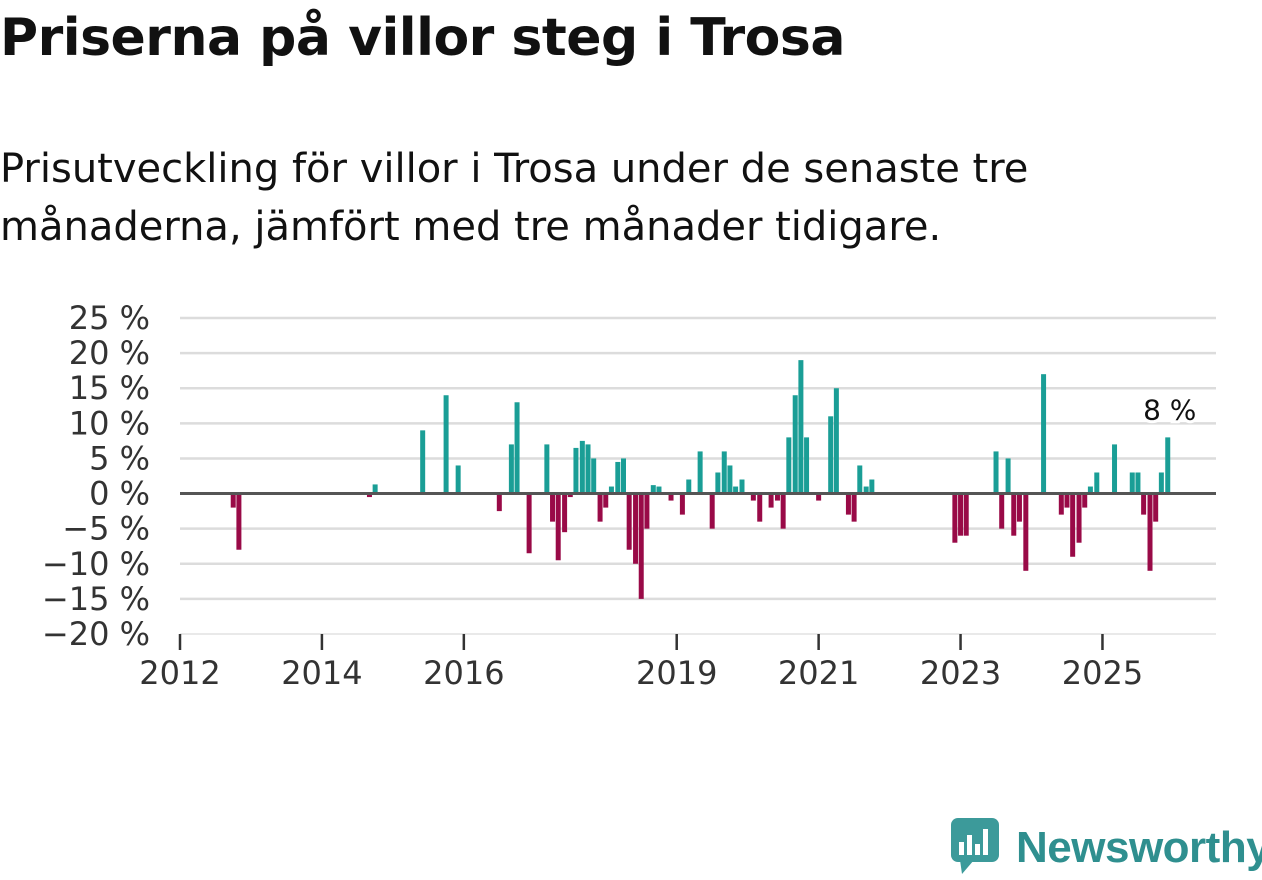 This screenshot has width=1262, height=880. Describe the element at coordinates (676, 673) in the screenshot. I see `x-tick-label: 2019` at that location.